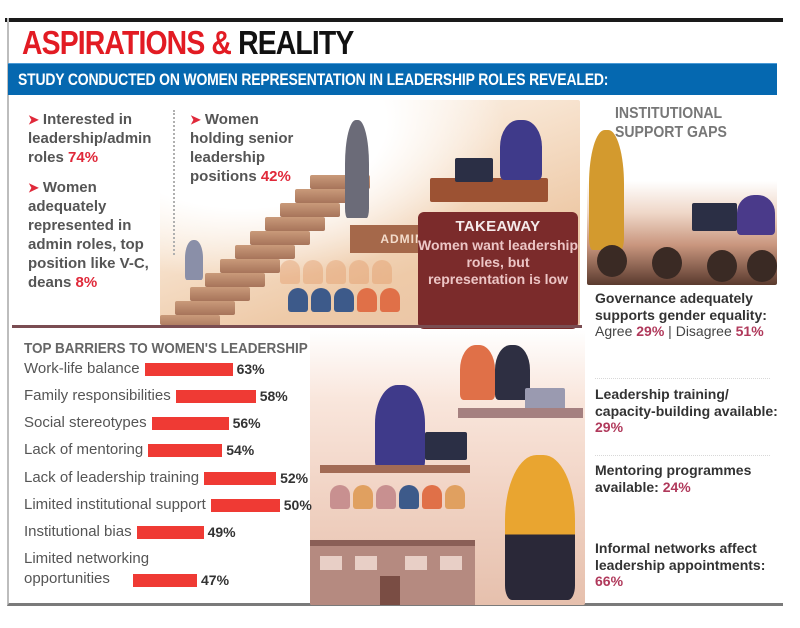 Image resolution: width=800 pixels, height=628 pixels. Describe the element at coordinates (676, 486) in the screenshot. I see `stat-value: 24%` at that location.